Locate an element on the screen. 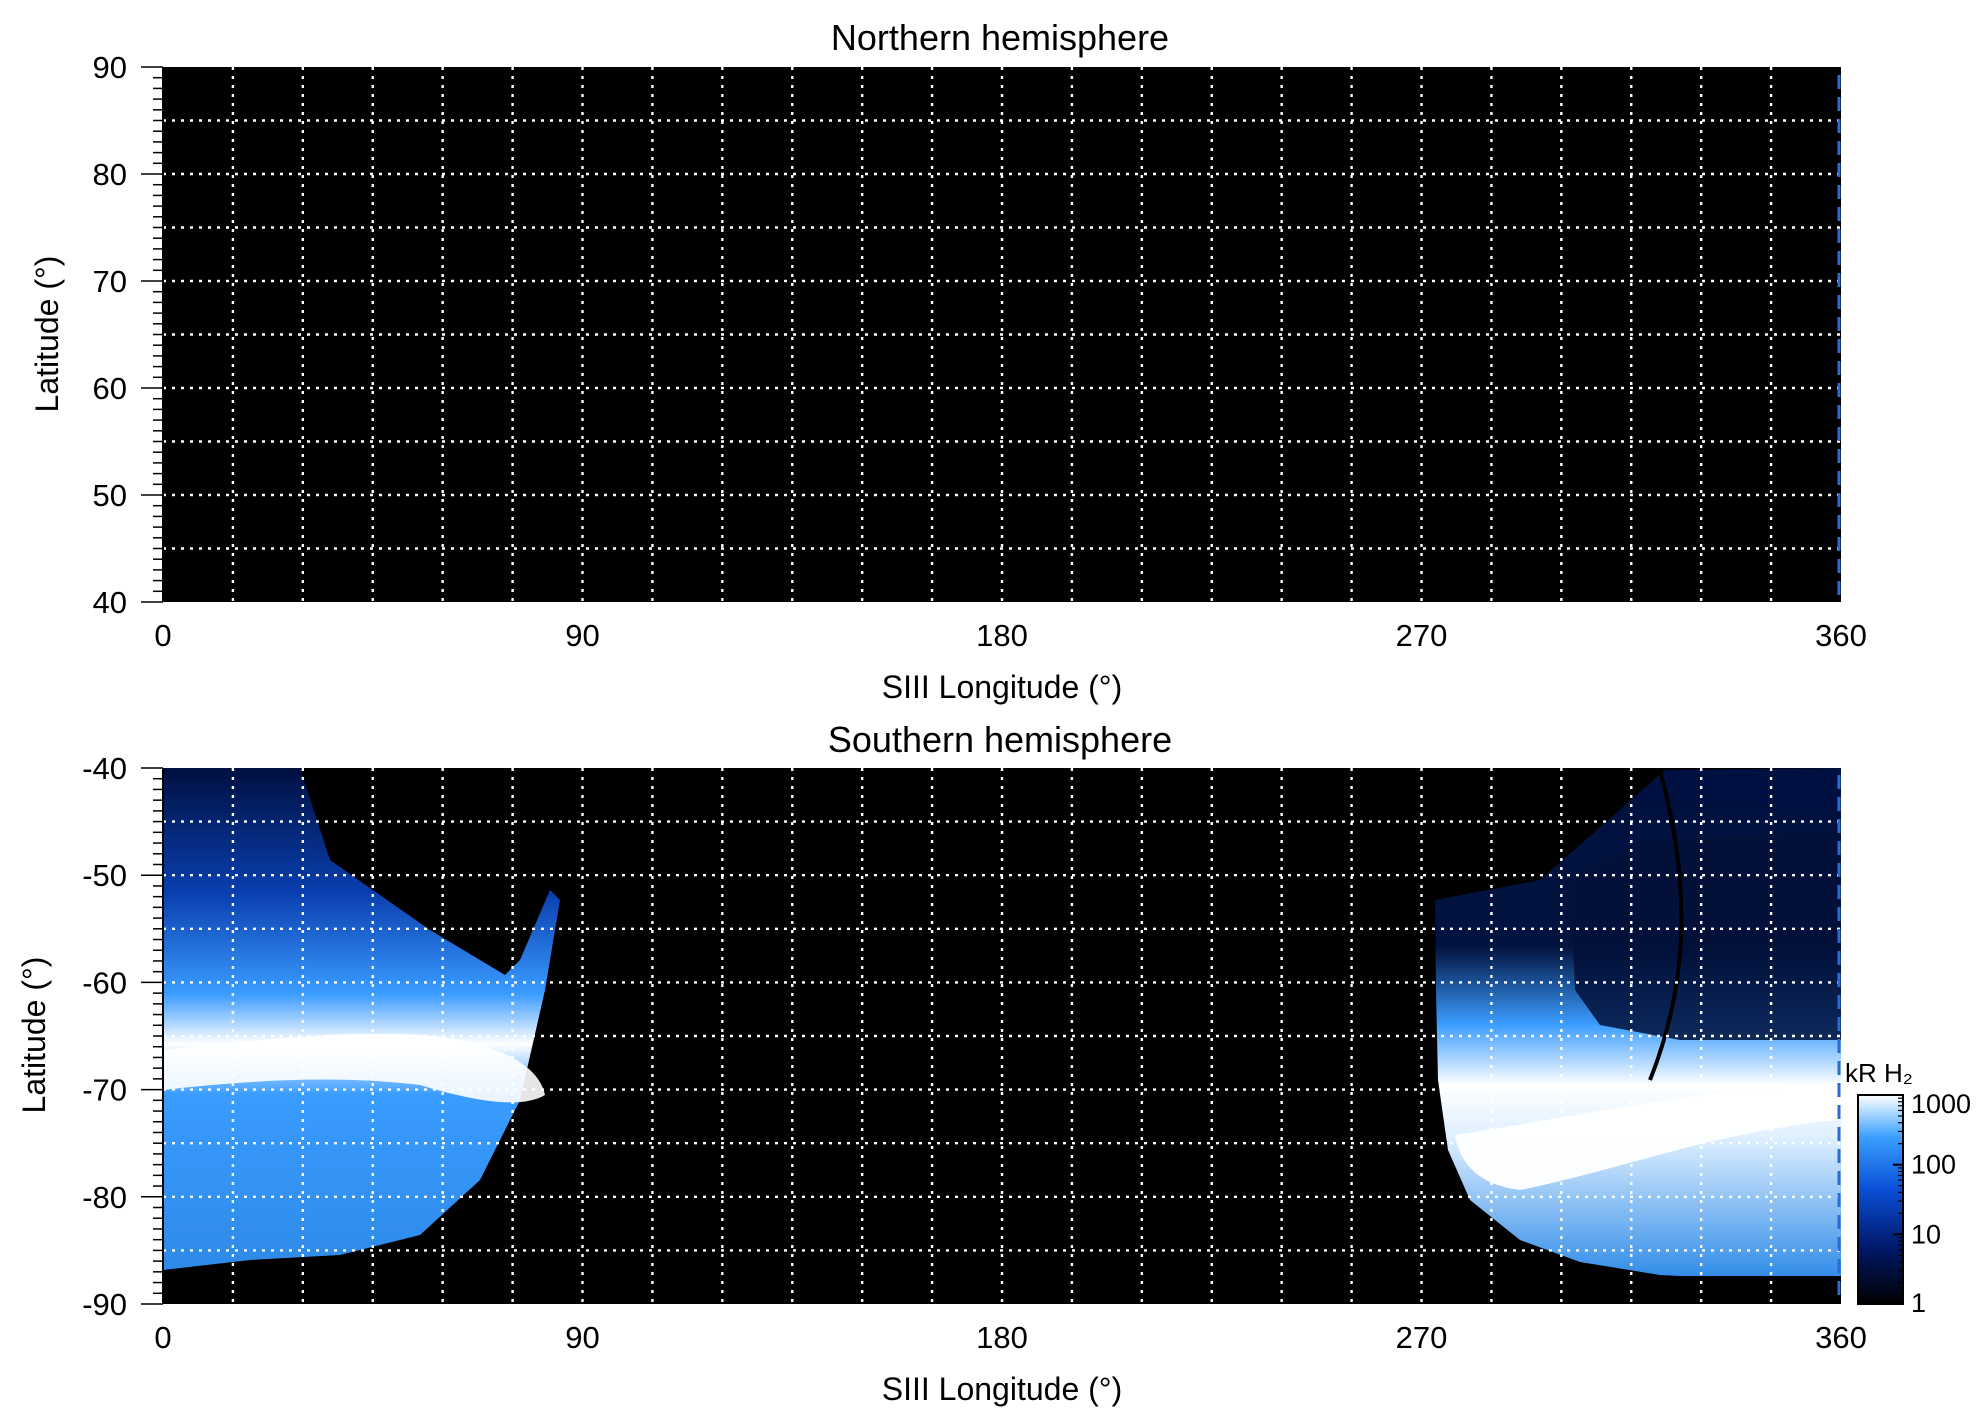  right-polar-dark-zone is located at coordinates (1705, 935).